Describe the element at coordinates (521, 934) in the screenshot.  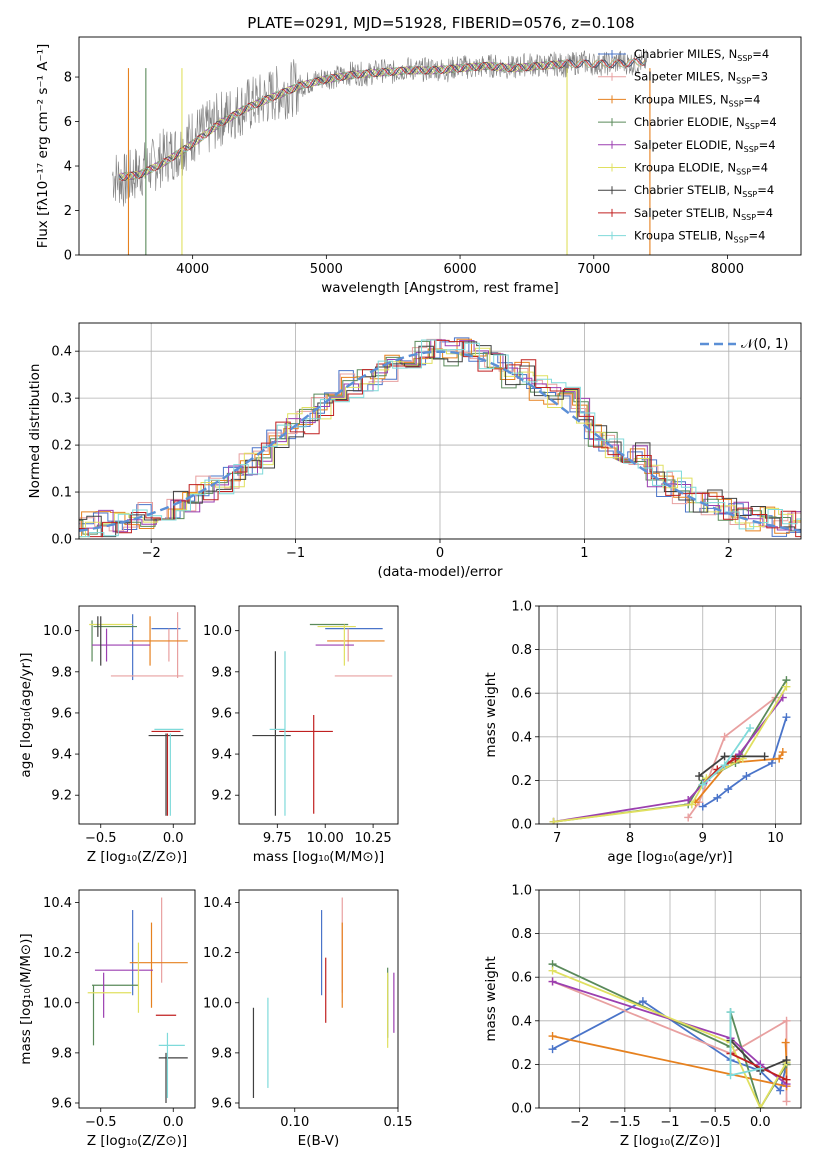
I see `y-tick-label: 0.8` at that location.